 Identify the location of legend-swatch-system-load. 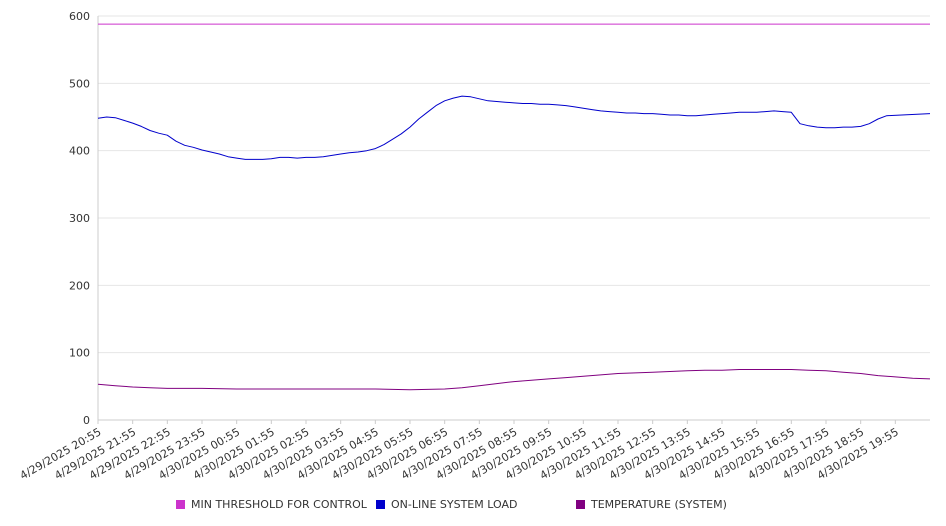
(380, 504).